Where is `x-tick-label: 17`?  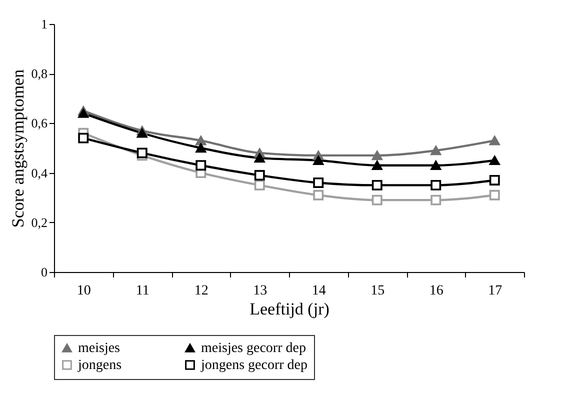 x-tick-label: 17 is located at coordinates (495, 291).